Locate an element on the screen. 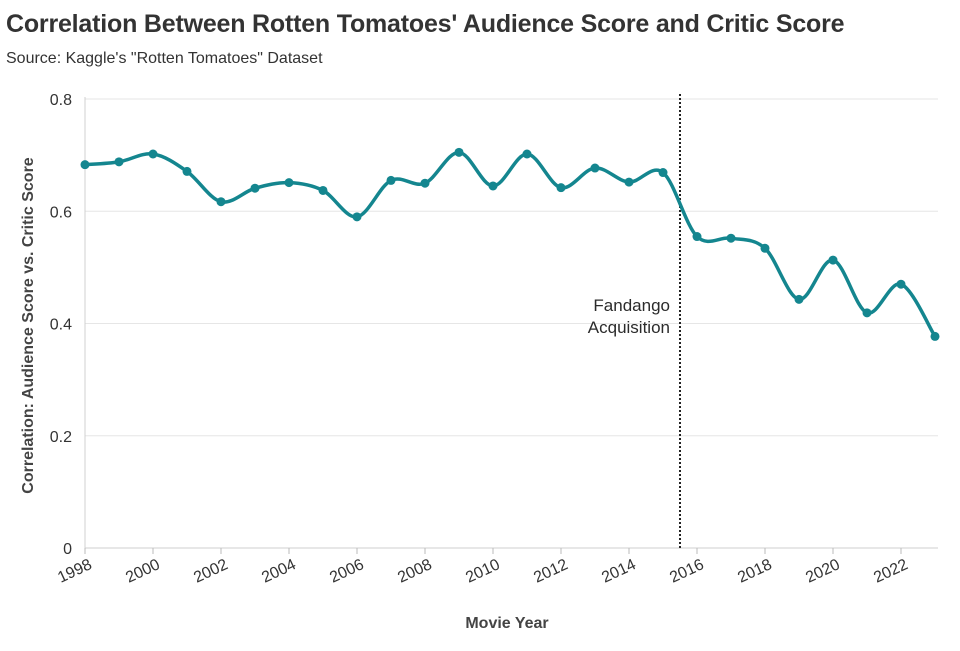 This screenshot has height=651, width=960. y-tick-label: 0.6 is located at coordinates (61, 212).